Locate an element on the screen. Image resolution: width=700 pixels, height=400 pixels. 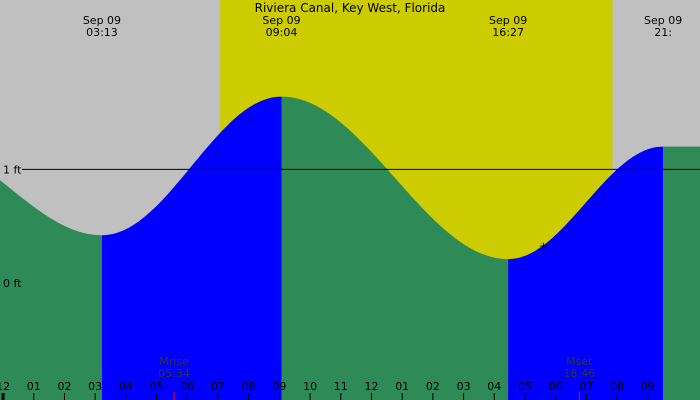
moon-event-label: Mset is located at coordinates (579, 361).